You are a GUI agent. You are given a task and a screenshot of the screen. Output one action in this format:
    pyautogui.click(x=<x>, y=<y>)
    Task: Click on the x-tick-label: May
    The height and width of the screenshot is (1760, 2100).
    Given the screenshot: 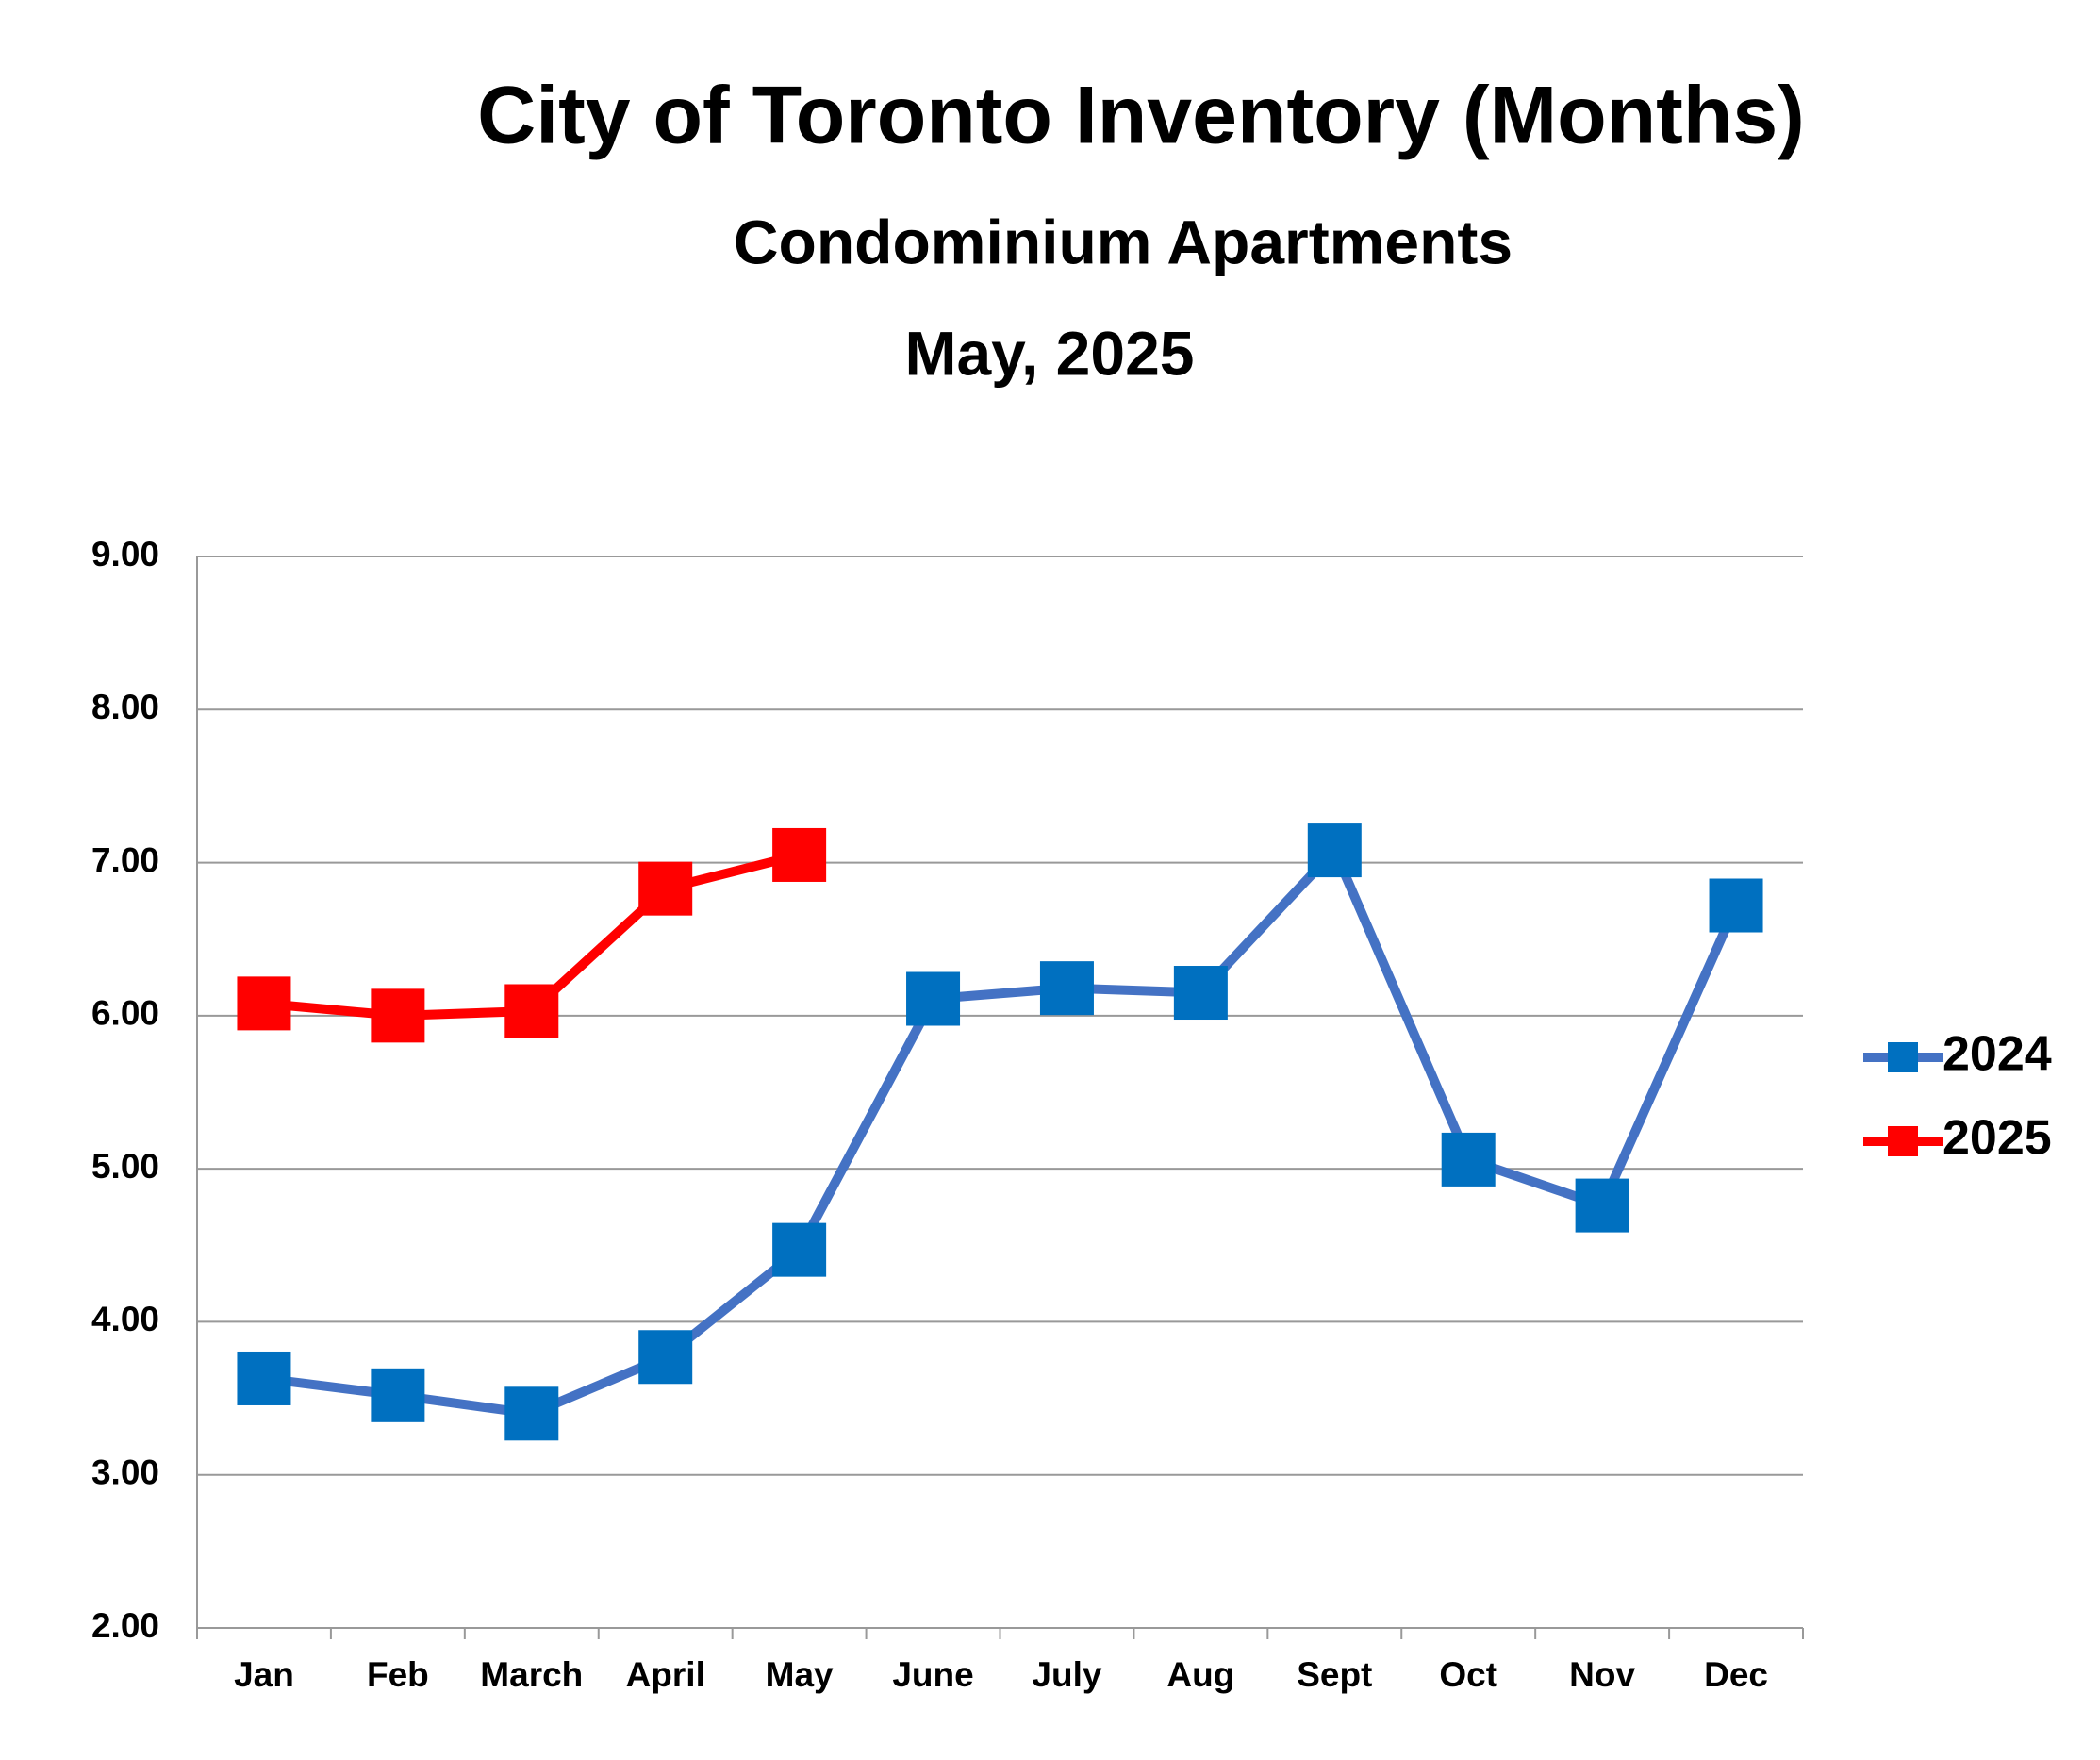 What is the action you would take?
    pyautogui.click(x=800, y=1674)
    